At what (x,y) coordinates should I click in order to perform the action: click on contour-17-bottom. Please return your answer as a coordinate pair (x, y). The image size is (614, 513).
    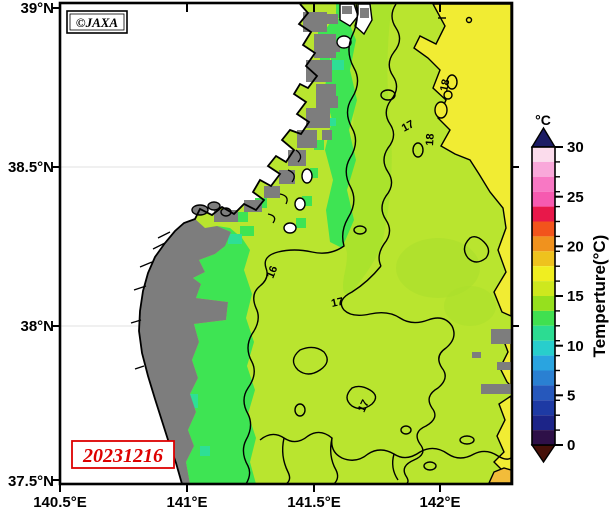
    Looking at the image, I should click on (385, 446).